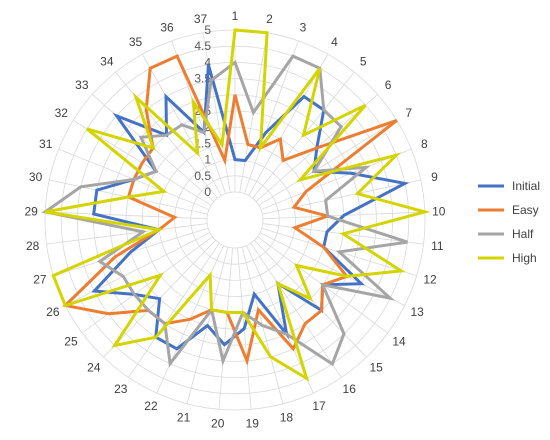 This screenshot has width=550, height=440. I want to click on category-label: 7, so click(408, 113).